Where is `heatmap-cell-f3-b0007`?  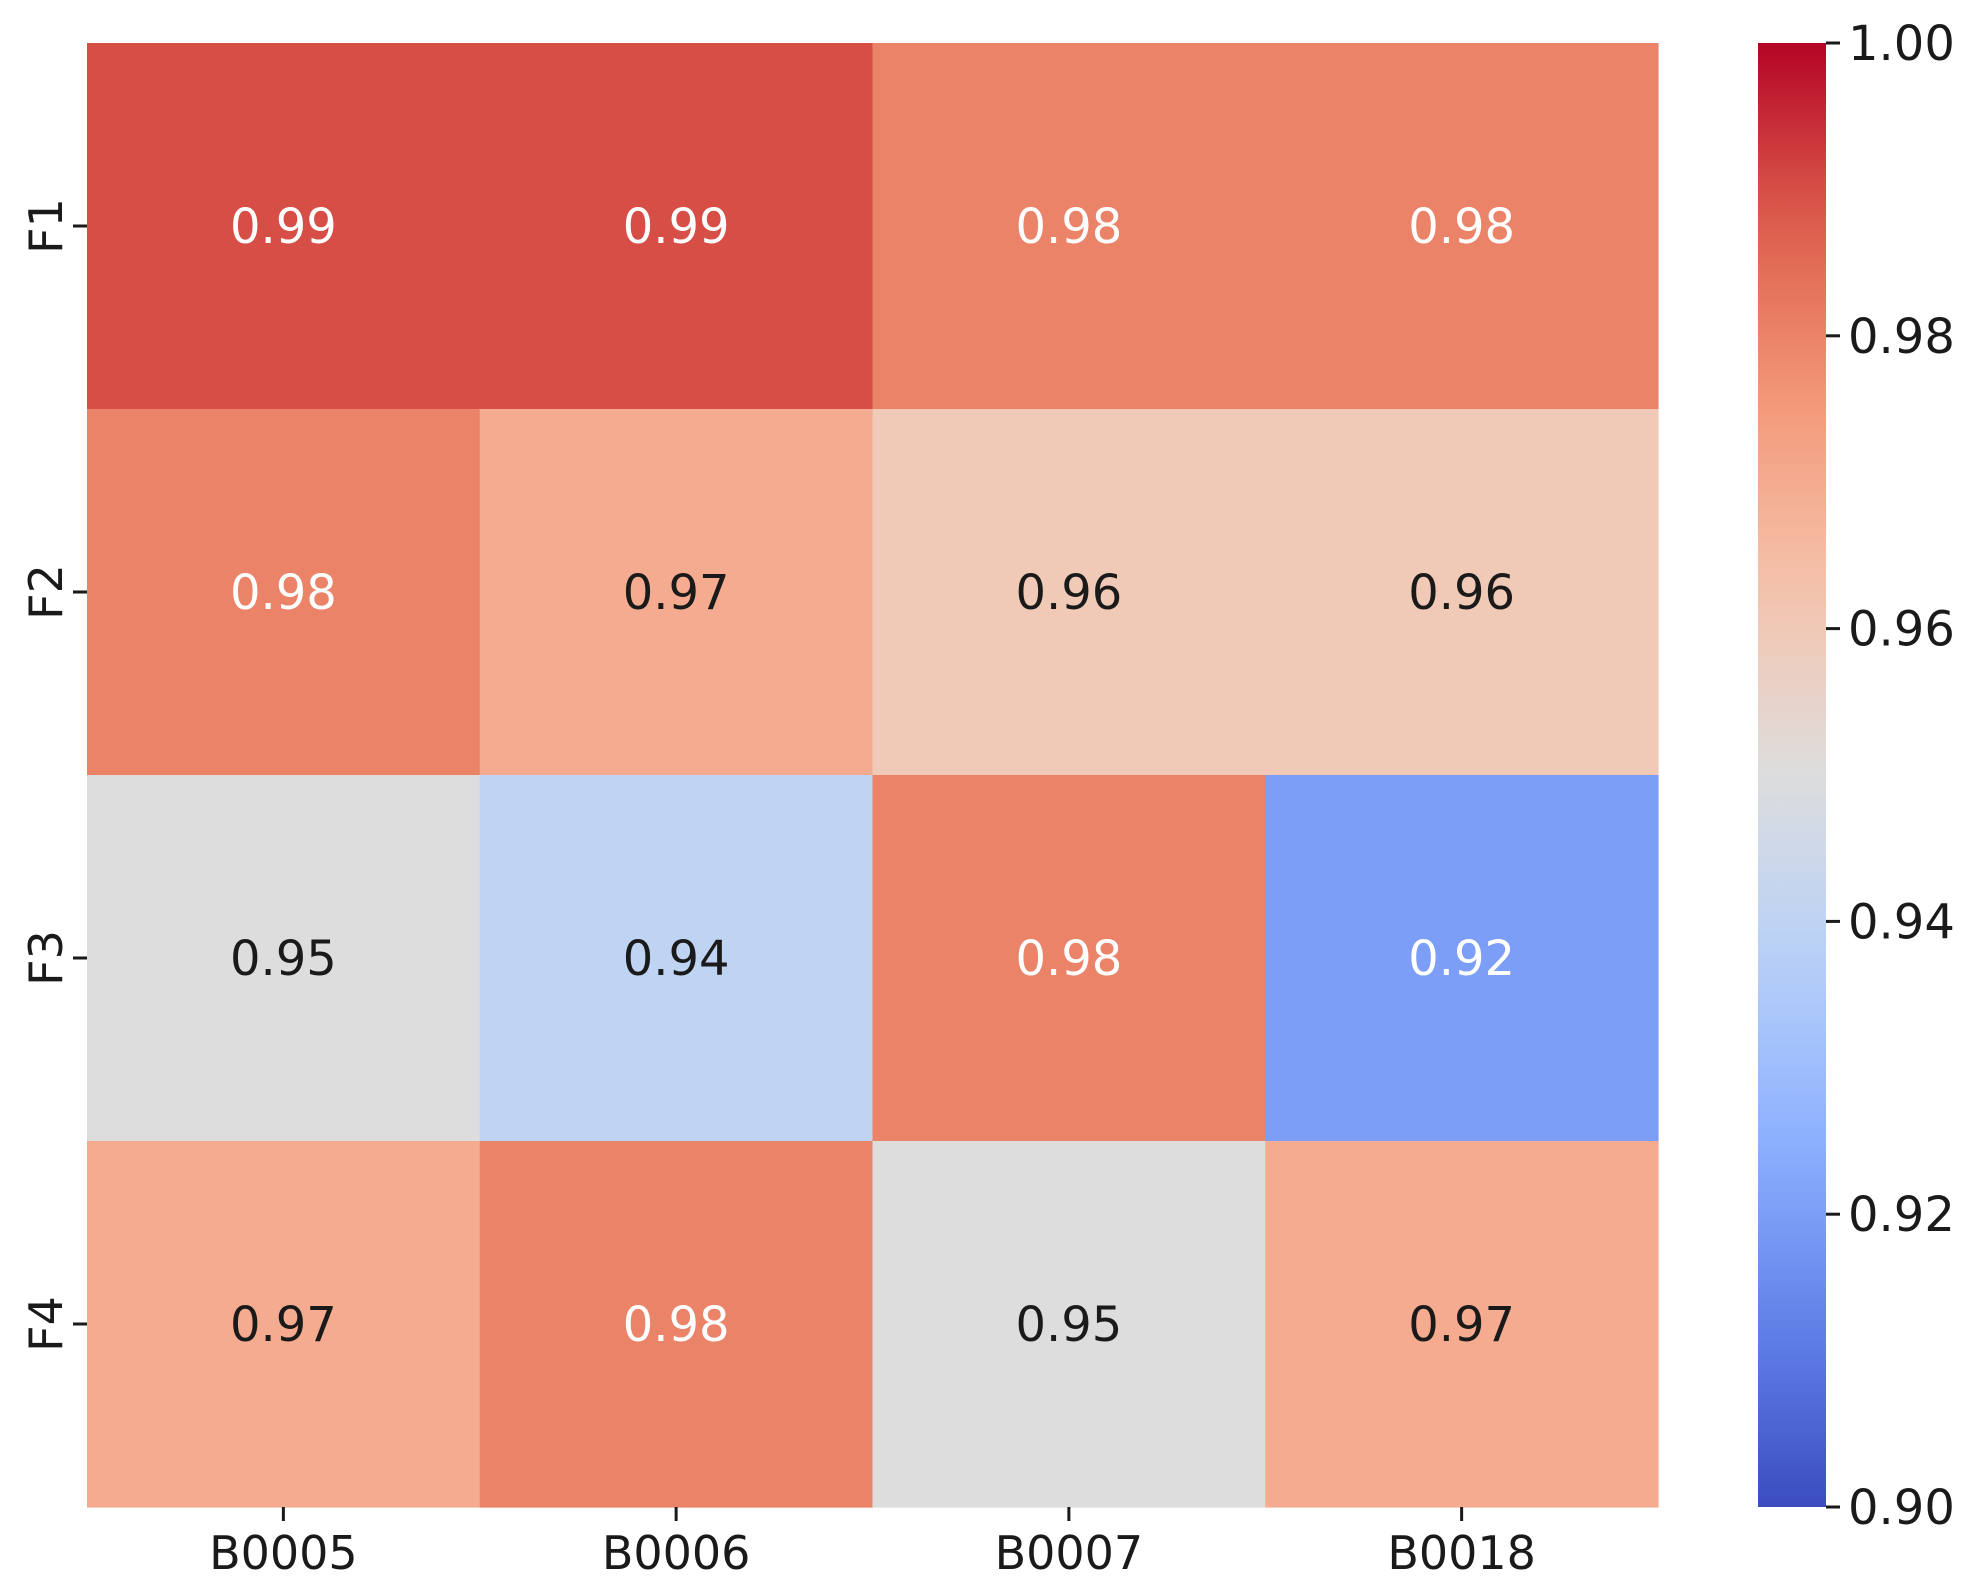
heatmap-cell-f3-b0007 is located at coordinates (1069, 958).